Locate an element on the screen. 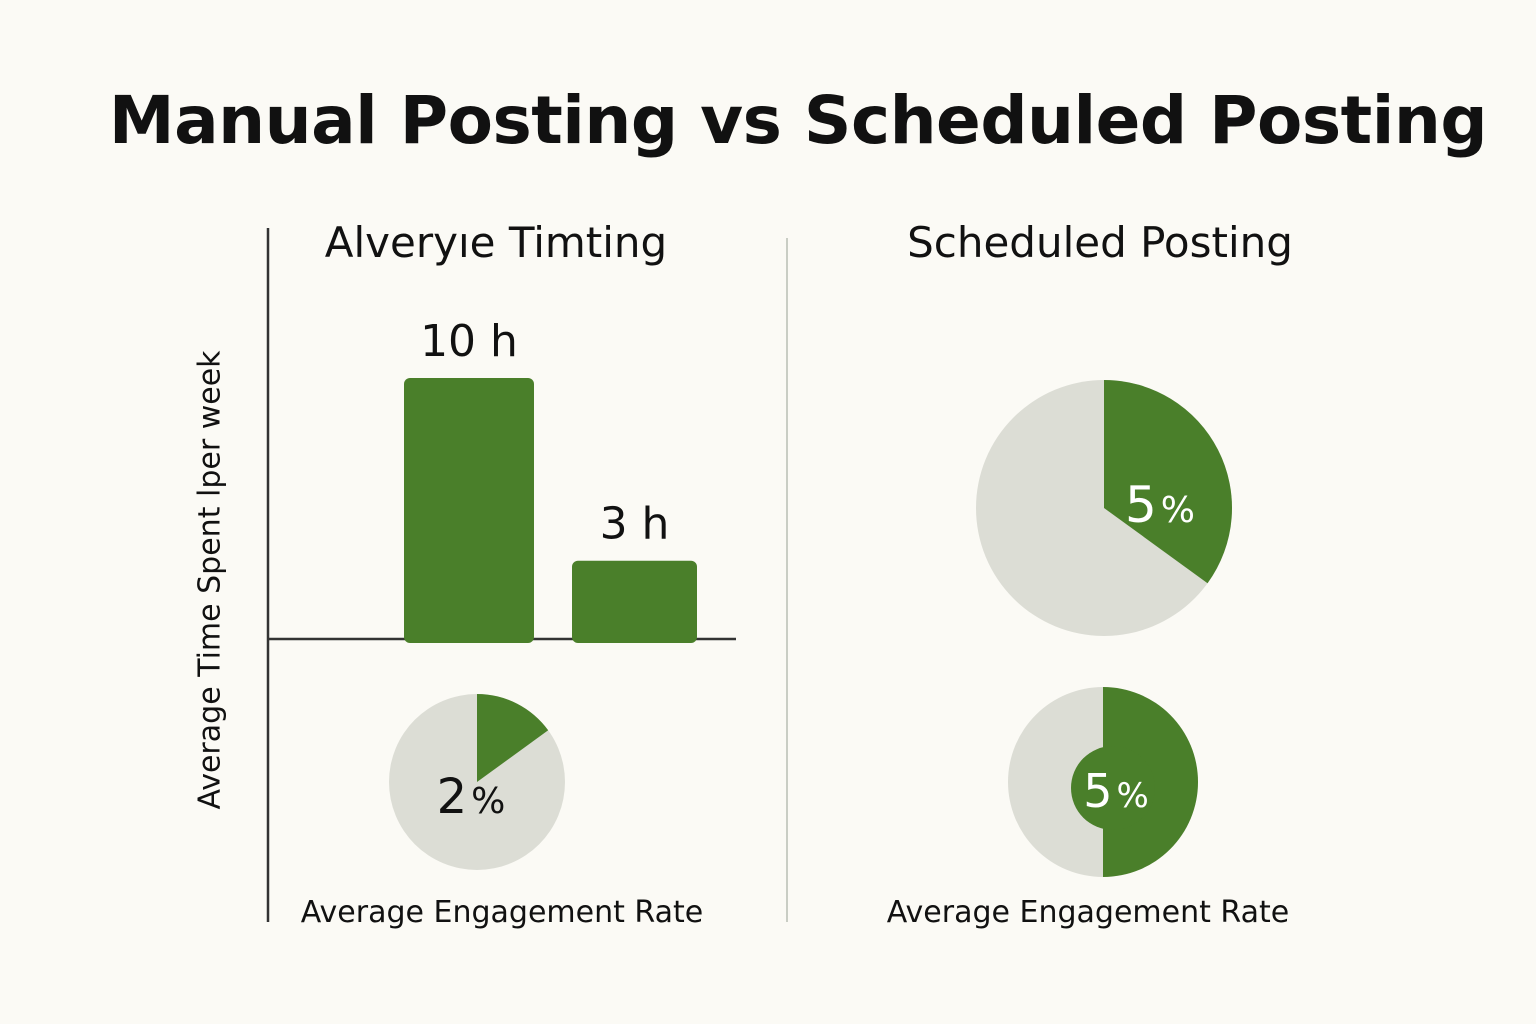 The height and width of the screenshot is (1024, 1536). pie-value-label-2: 5% is located at coordinates (1160, 505).